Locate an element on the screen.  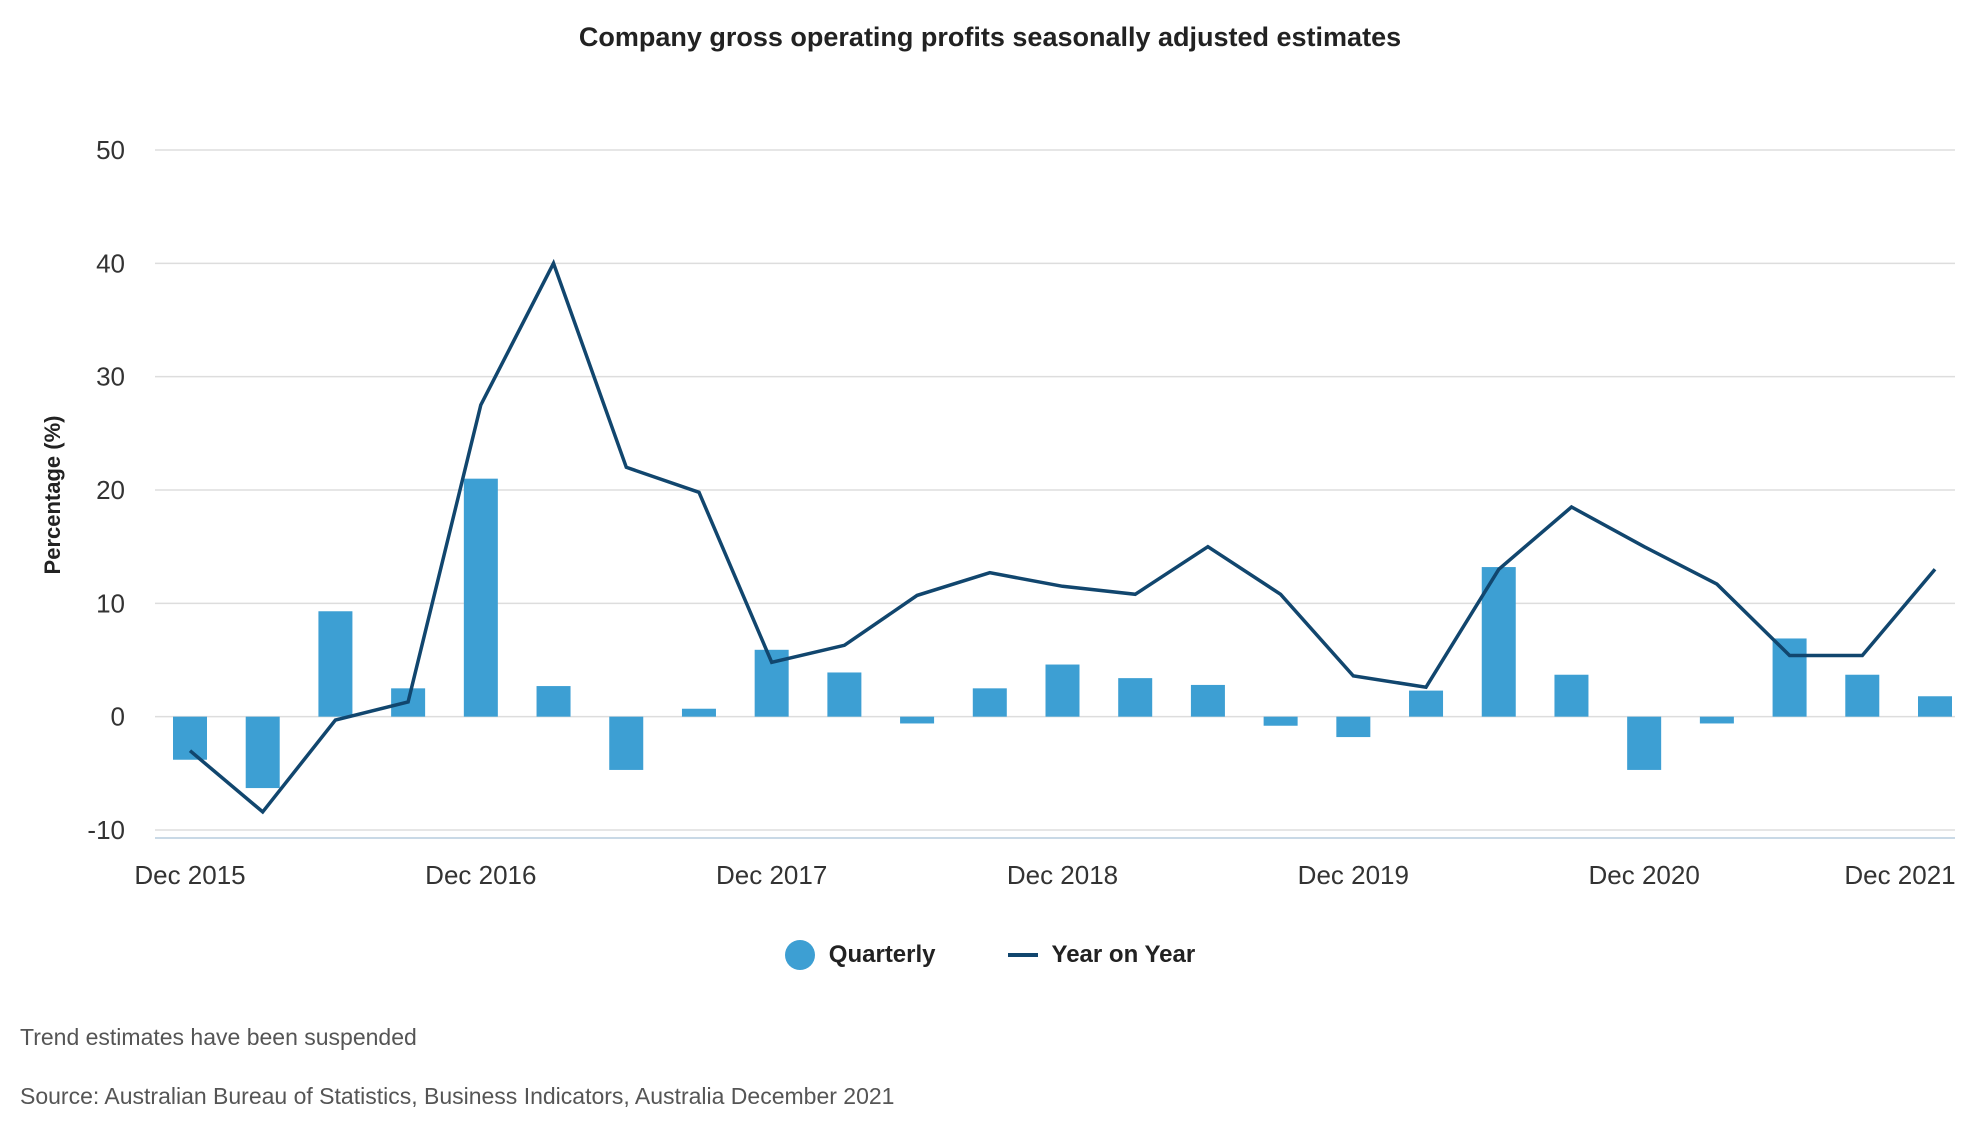
x-tick-label: Dec 2020 is located at coordinates (1644, 875).